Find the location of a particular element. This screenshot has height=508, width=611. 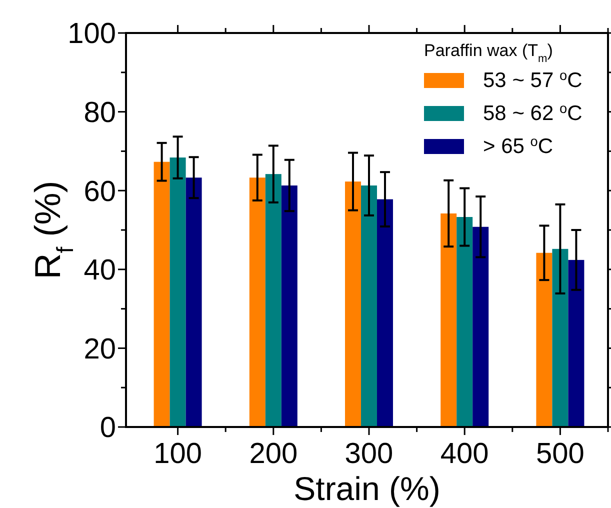

x-tick-label: 200 is located at coordinates (273, 454).